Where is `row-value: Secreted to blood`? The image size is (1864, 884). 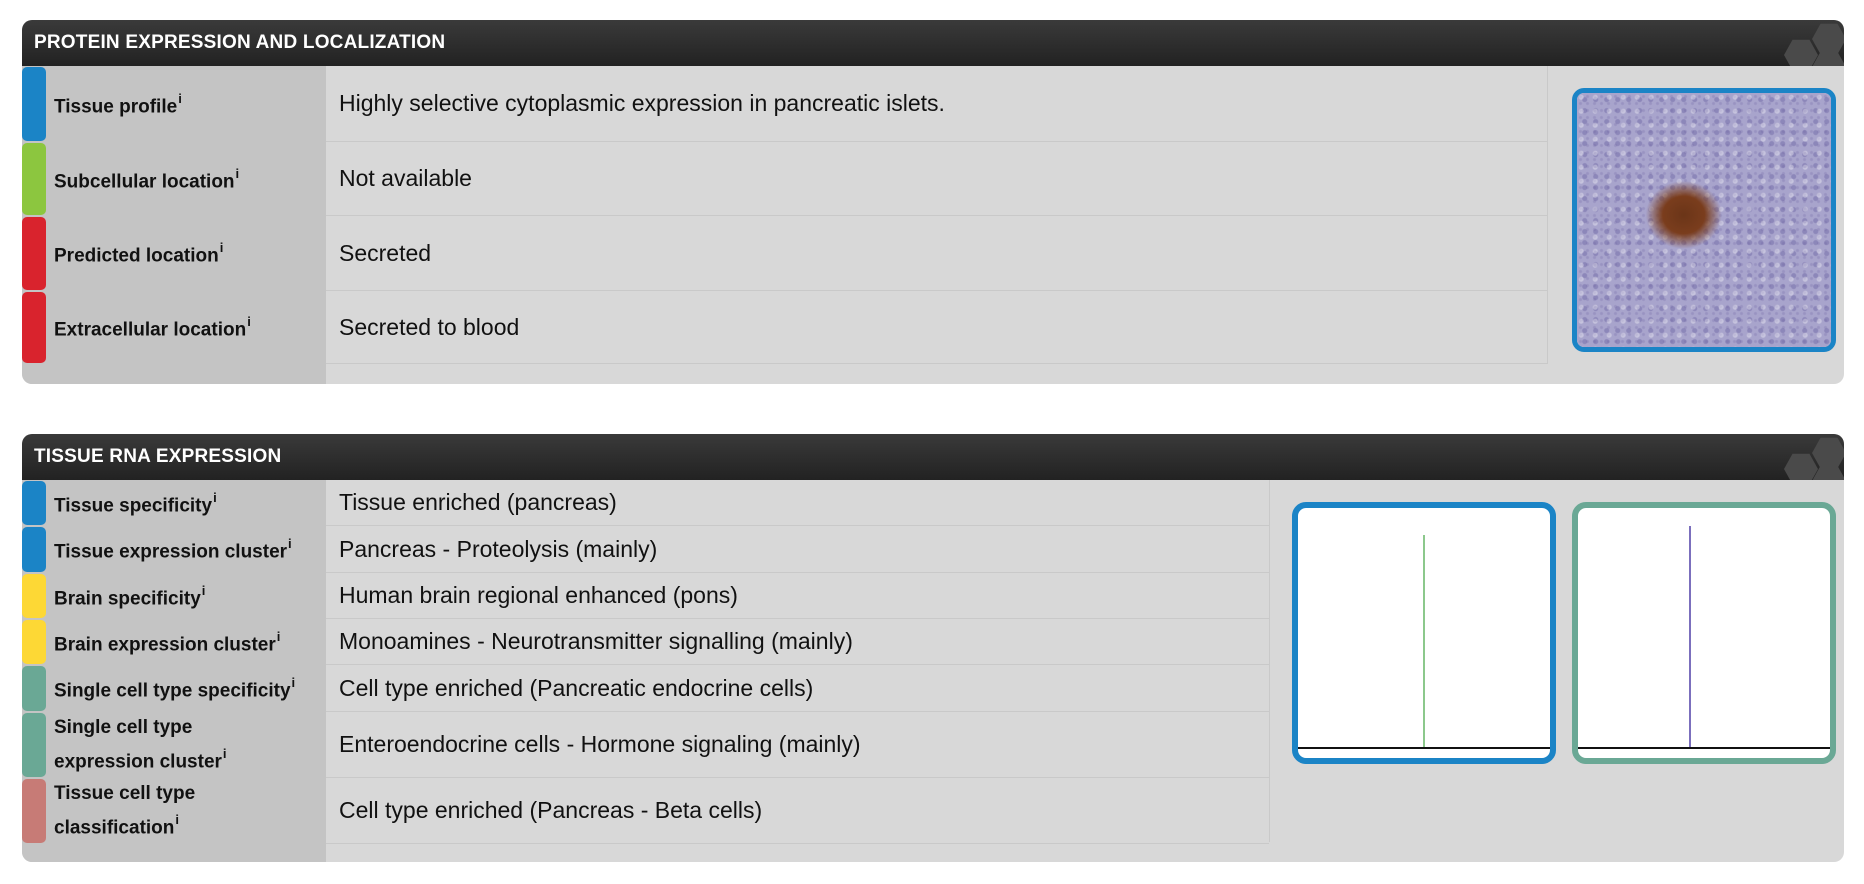 row-value: Secreted to blood is located at coordinates (936, 327).